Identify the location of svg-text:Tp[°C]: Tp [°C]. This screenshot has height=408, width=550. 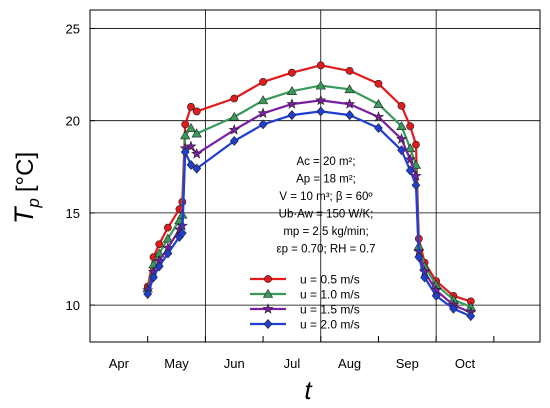
(26, 188).